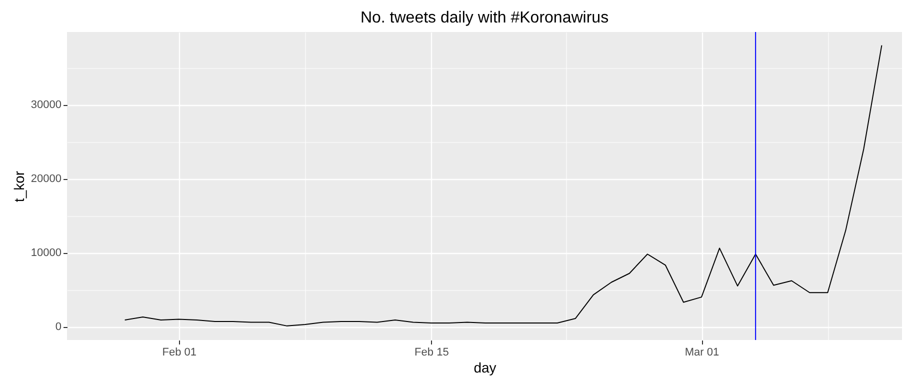 The image size is (910, 385). I want to click on y-tick-label: 30000, so click(46, 105).